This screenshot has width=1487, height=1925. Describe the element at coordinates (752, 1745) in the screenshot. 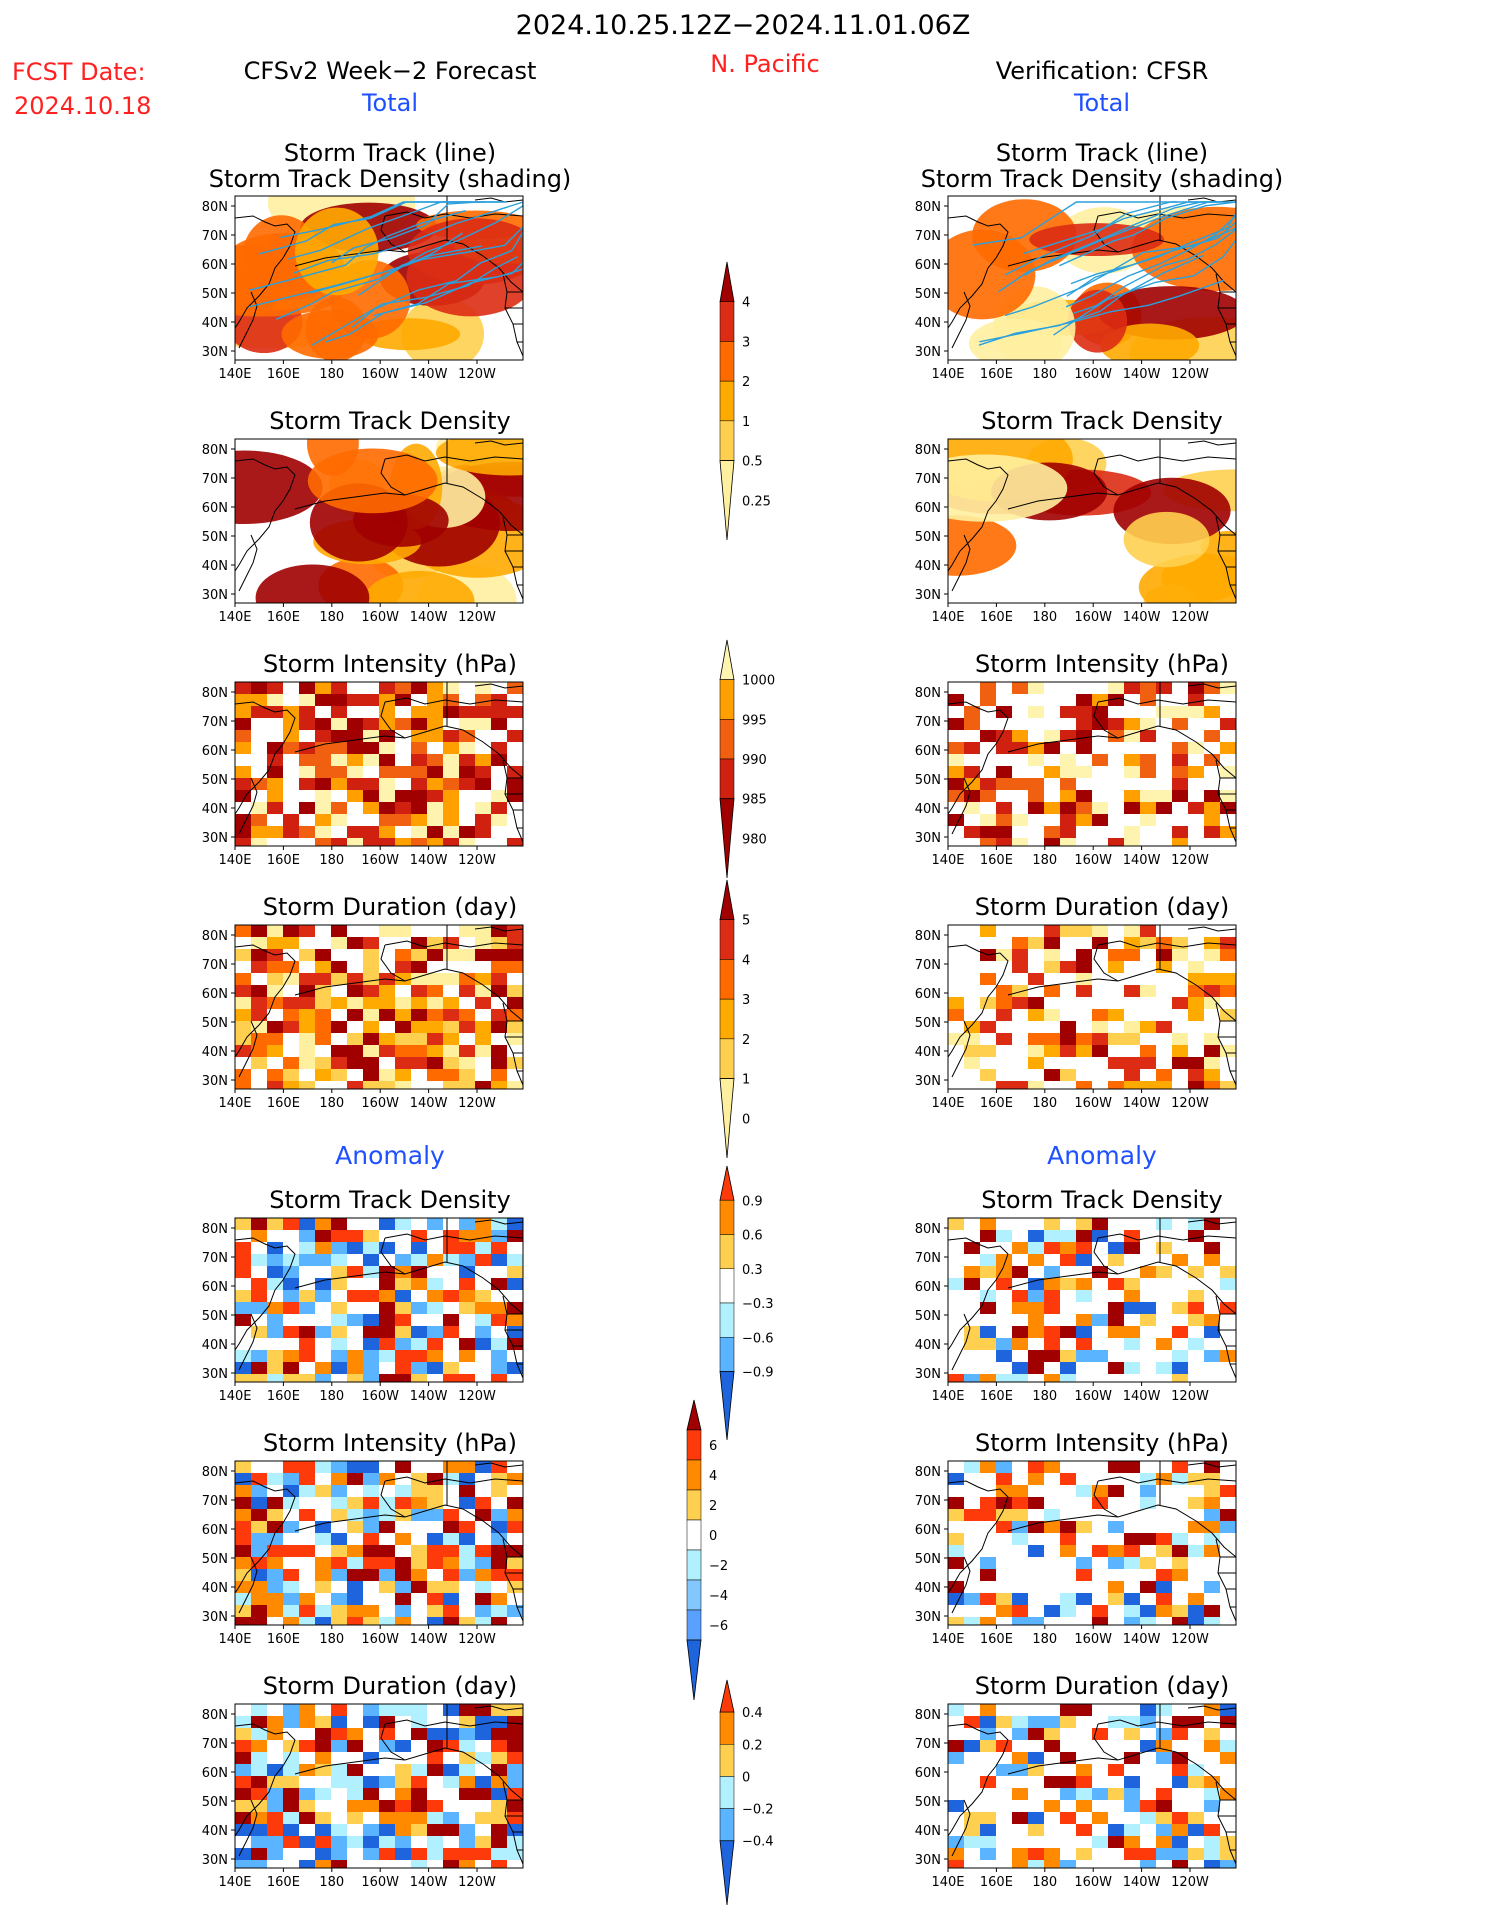

I see `colorbar-label: 0.2` at that location.